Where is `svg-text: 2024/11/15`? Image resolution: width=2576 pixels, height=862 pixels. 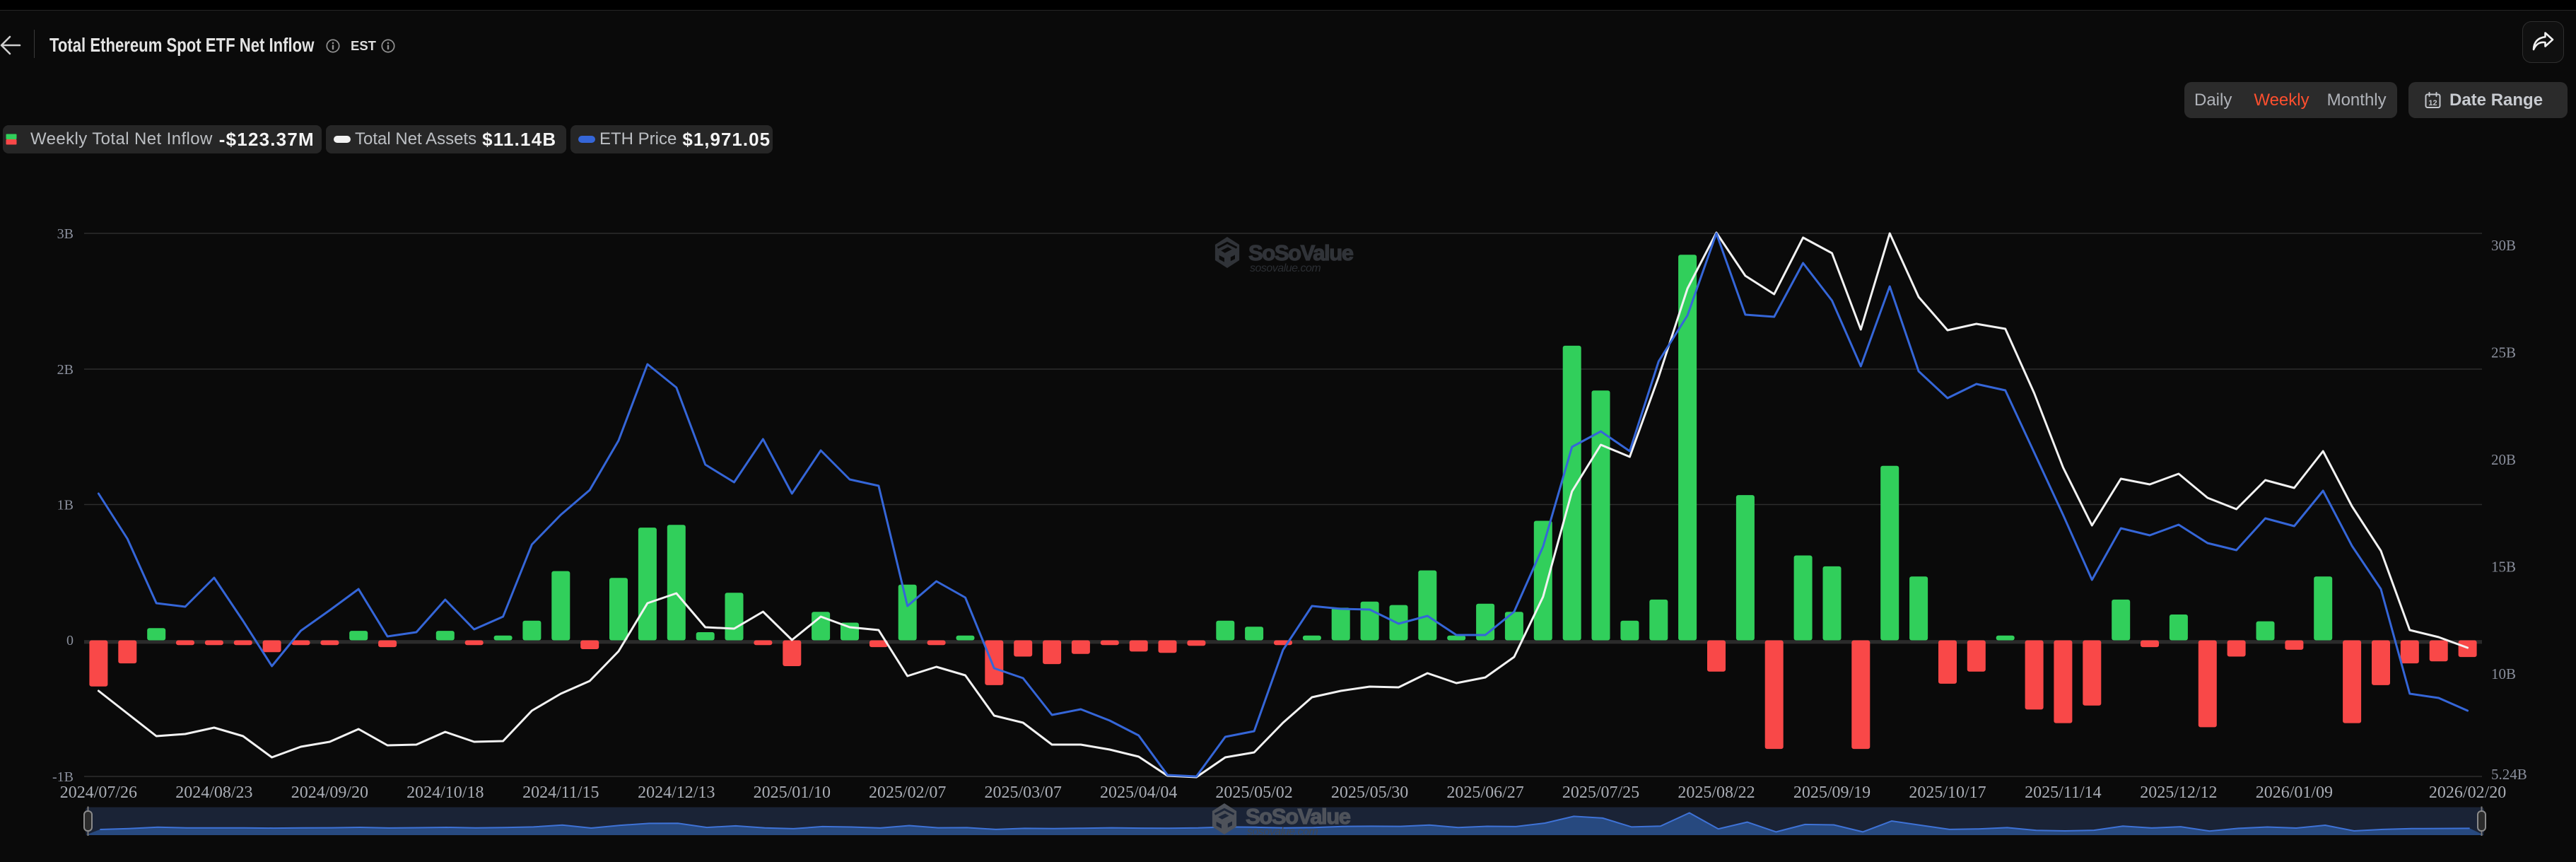
svg-text: 2024/11/15 is located at coordinates (561, 793).